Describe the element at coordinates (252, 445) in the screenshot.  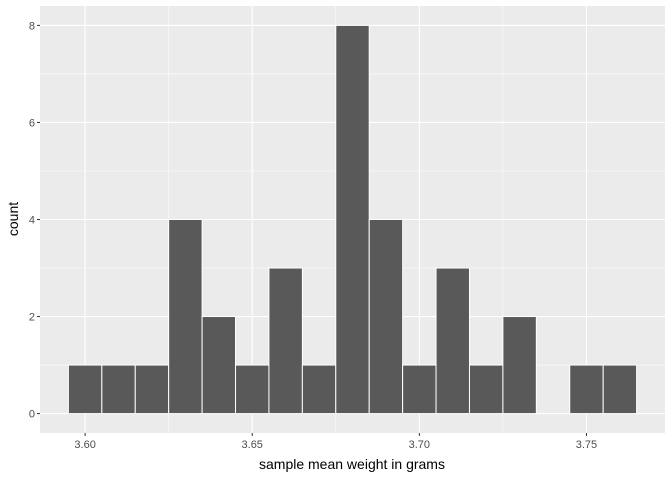
I see `x-tick-label: 3.65` at that location.